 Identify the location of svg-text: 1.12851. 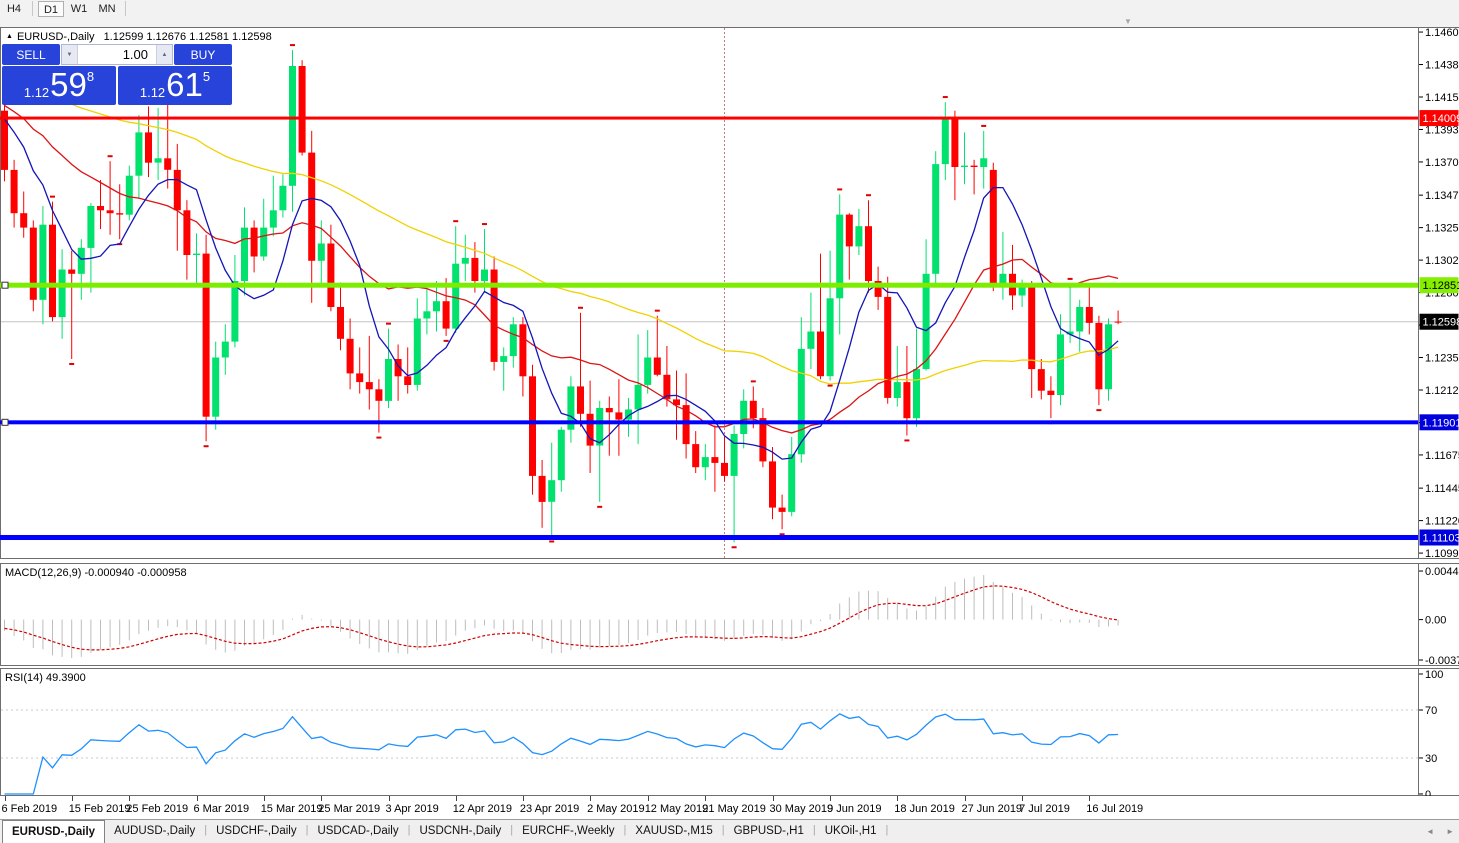
(1441, 286).